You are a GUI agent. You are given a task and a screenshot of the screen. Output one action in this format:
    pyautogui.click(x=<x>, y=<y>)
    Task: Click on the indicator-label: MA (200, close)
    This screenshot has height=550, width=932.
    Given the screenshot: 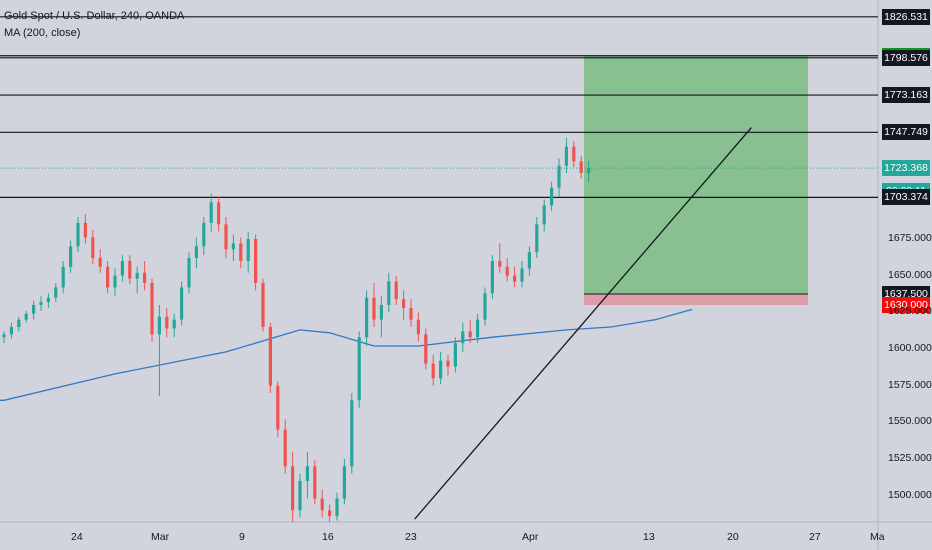 What is the action you would take?
    pyautogui.click(x=42, y=33)
    